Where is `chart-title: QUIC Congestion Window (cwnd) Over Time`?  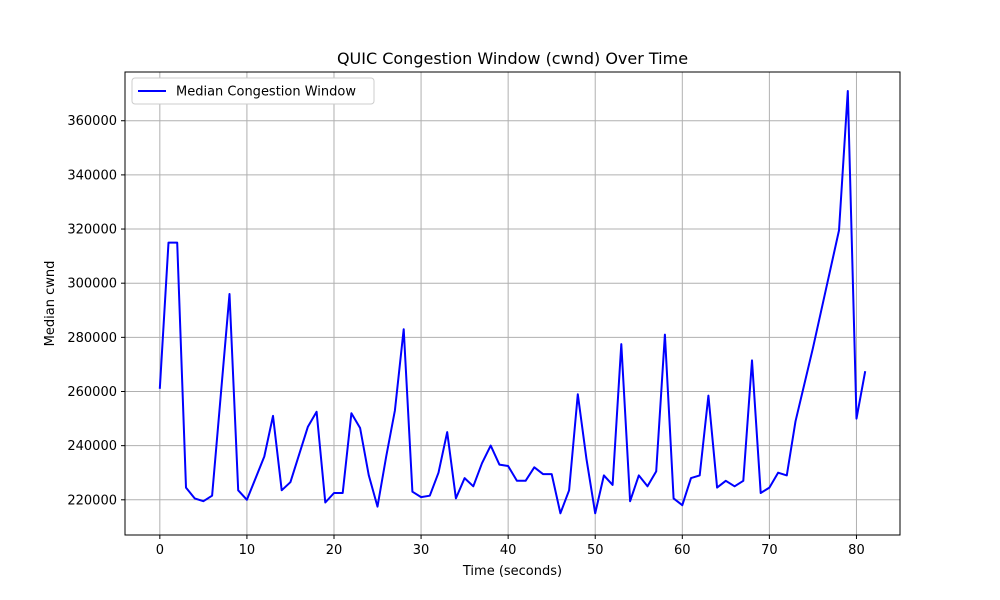 chart-title: QUIC Congestion Window (cwnd) Over Time is located at coordinates (512, 58).